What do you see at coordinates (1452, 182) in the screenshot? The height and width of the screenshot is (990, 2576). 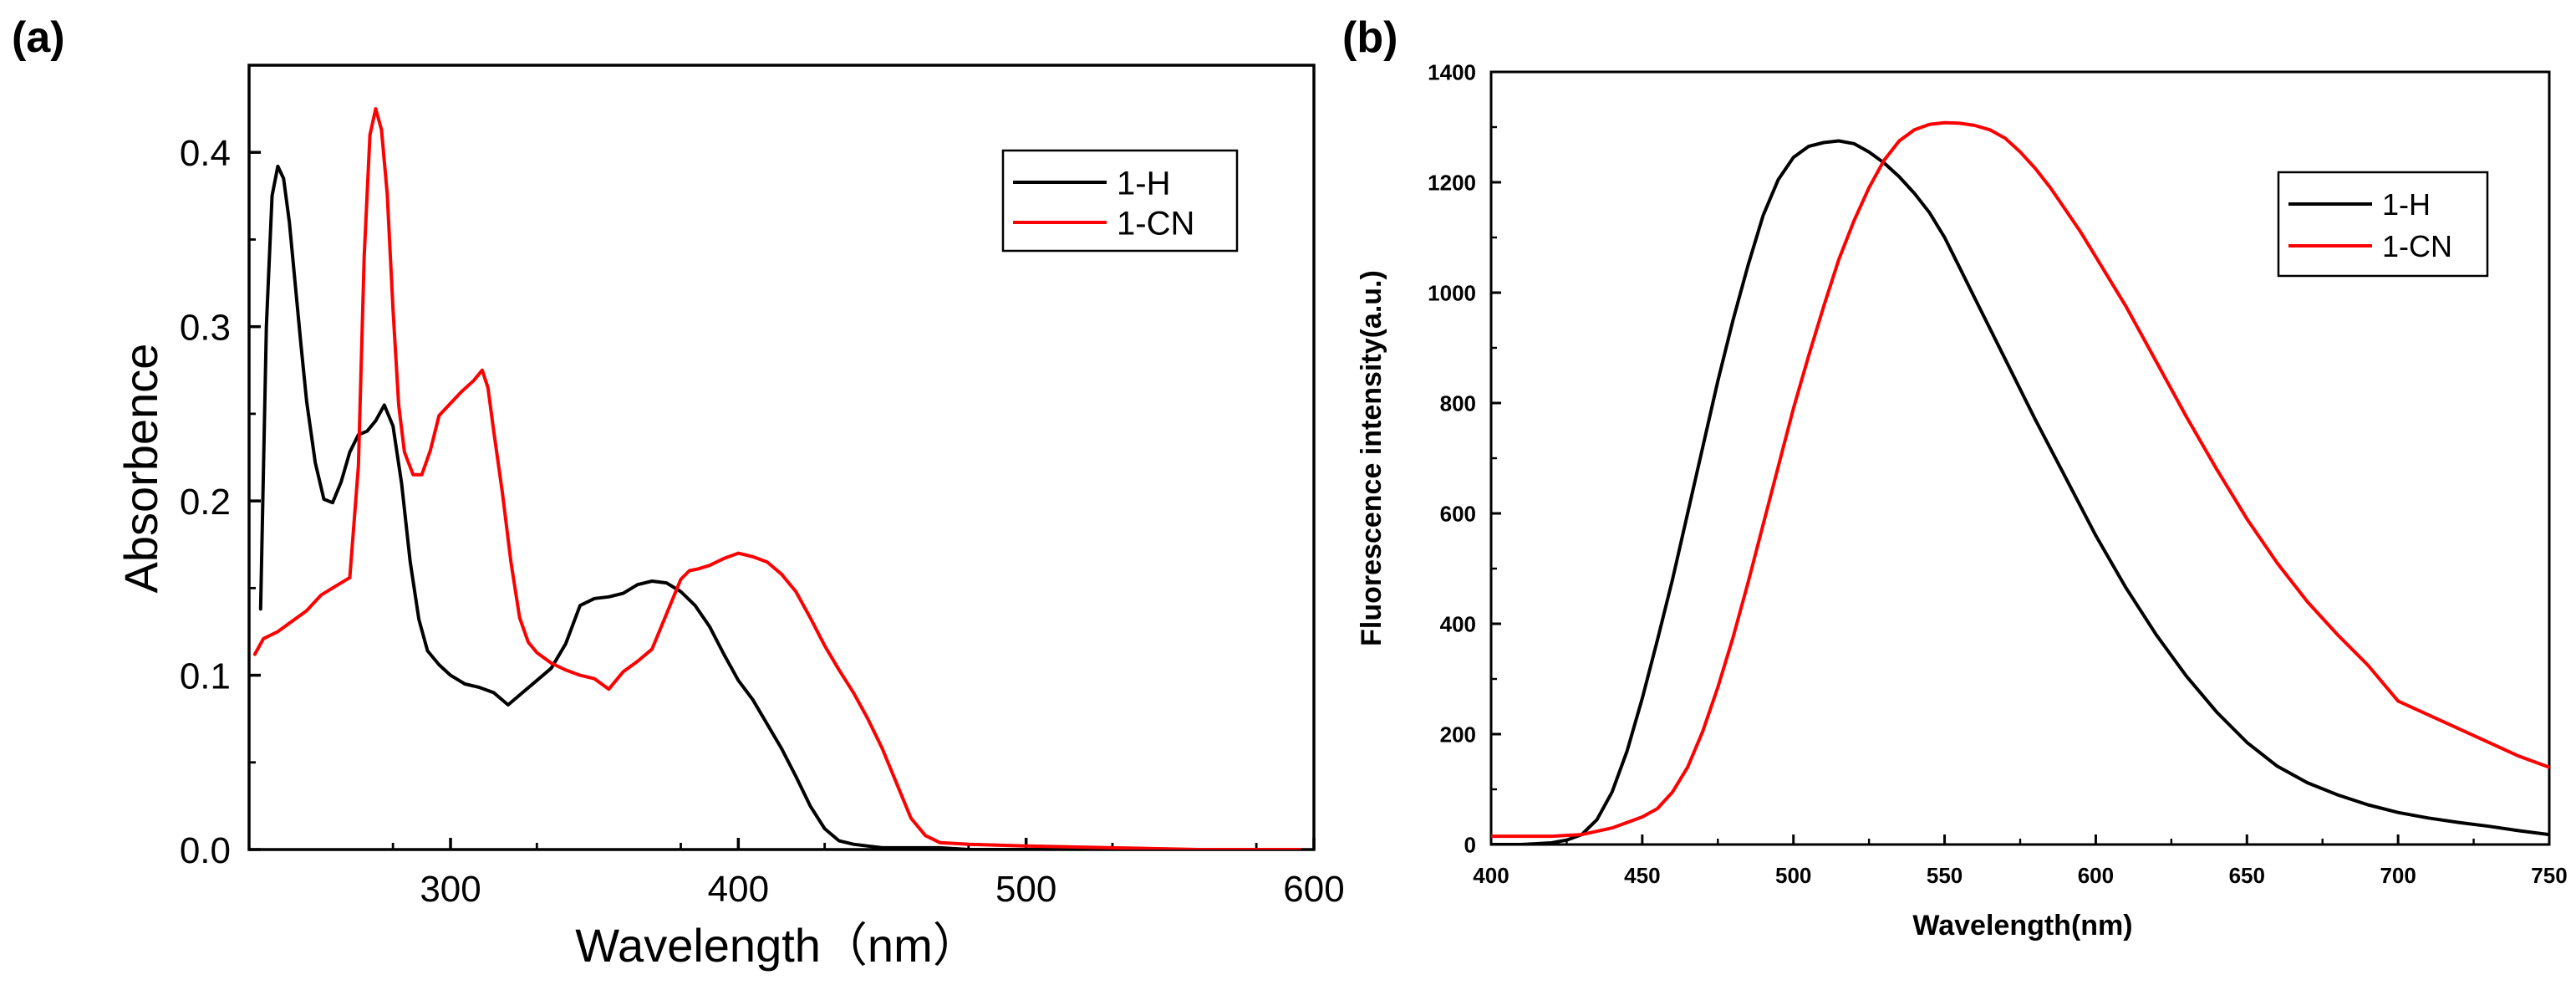 I see `y-tick-label: 1200` at bounding box center [1452, 182].